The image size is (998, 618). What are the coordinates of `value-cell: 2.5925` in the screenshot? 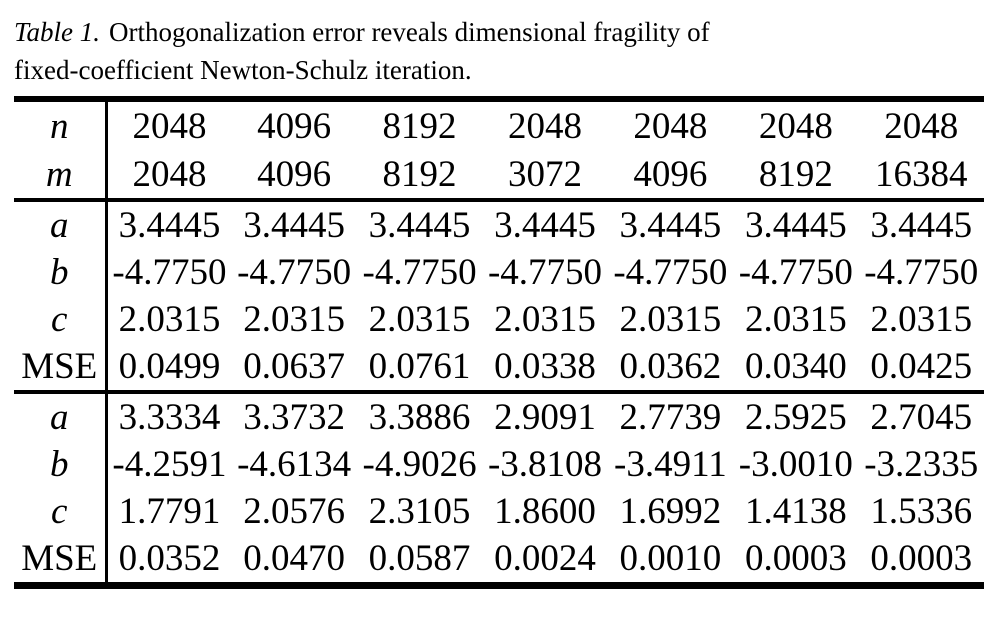 It's located at (795, 417).